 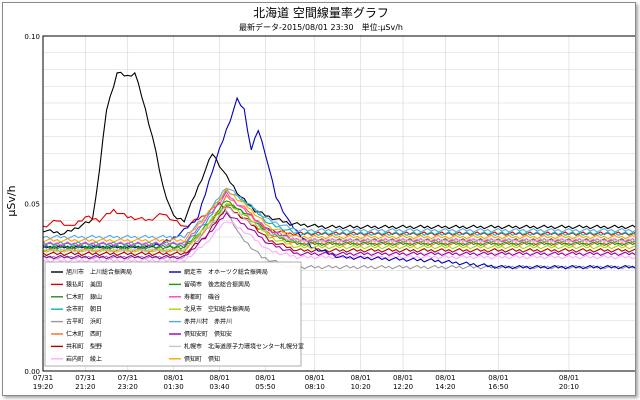 What do you see at coordinates (84, 322) in the screenshot?
I see `legend-label: 古平町 浜町` at bounding box center [84, 322].